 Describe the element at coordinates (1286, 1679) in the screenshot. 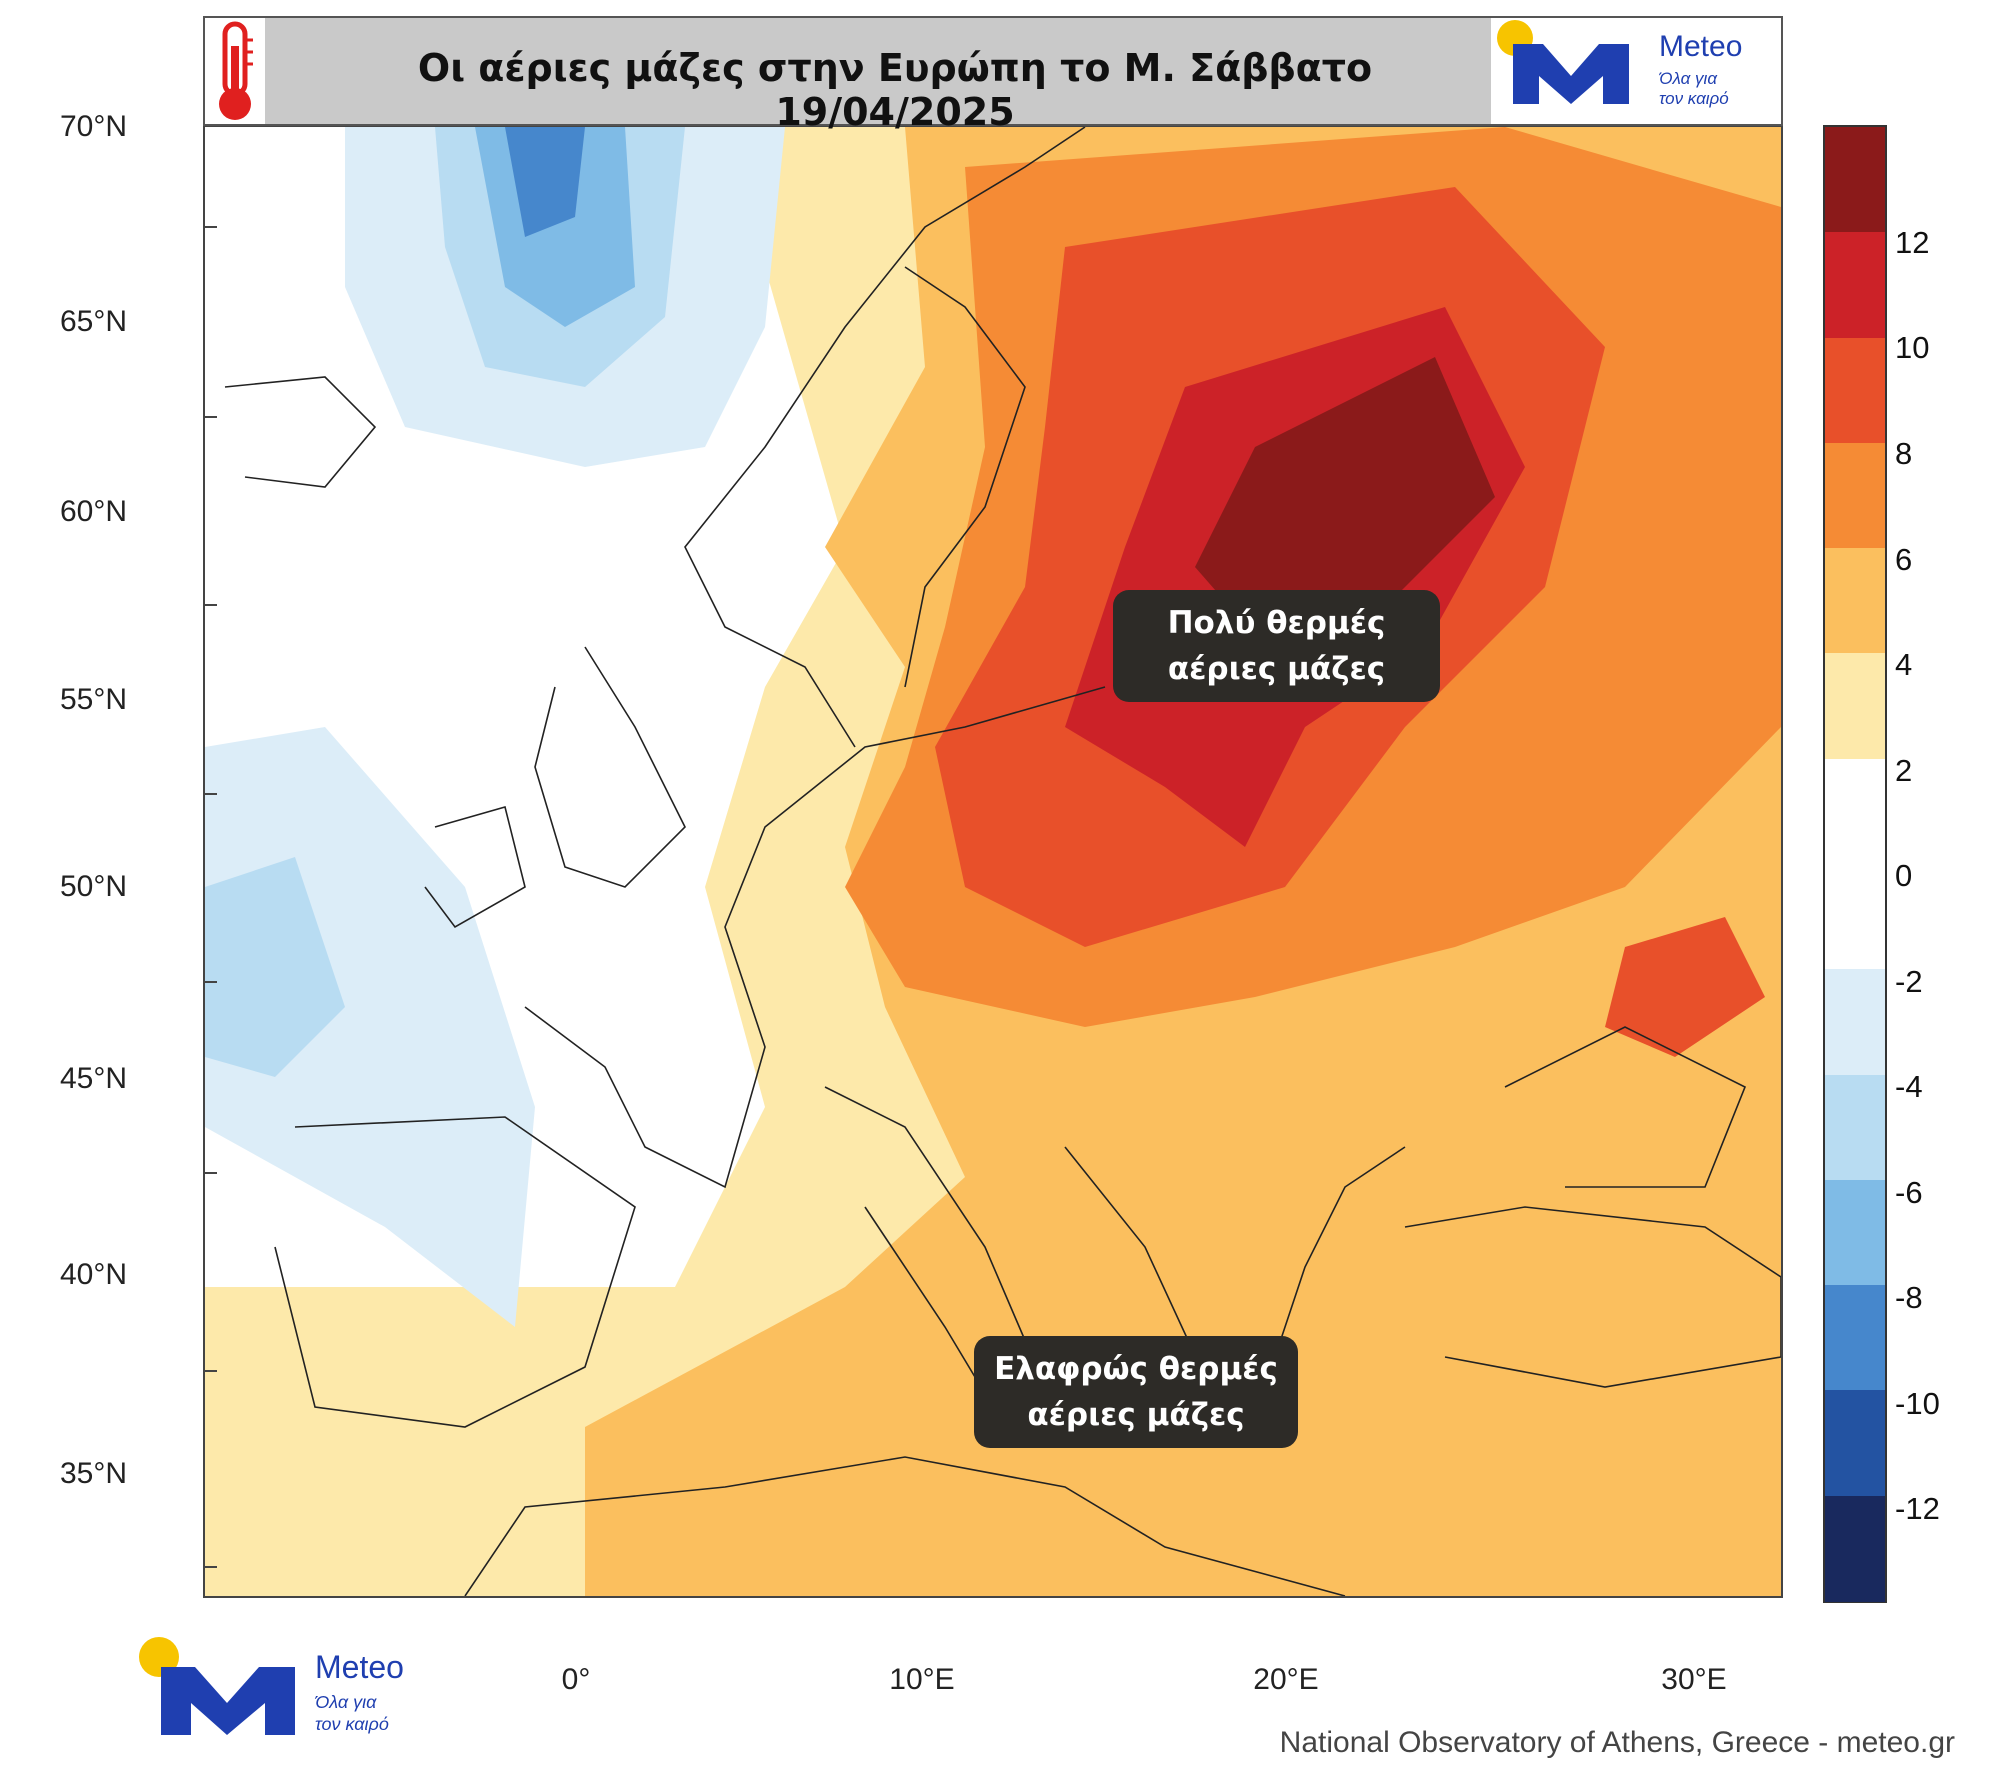

I see `lon-label: 20°E` at that location.